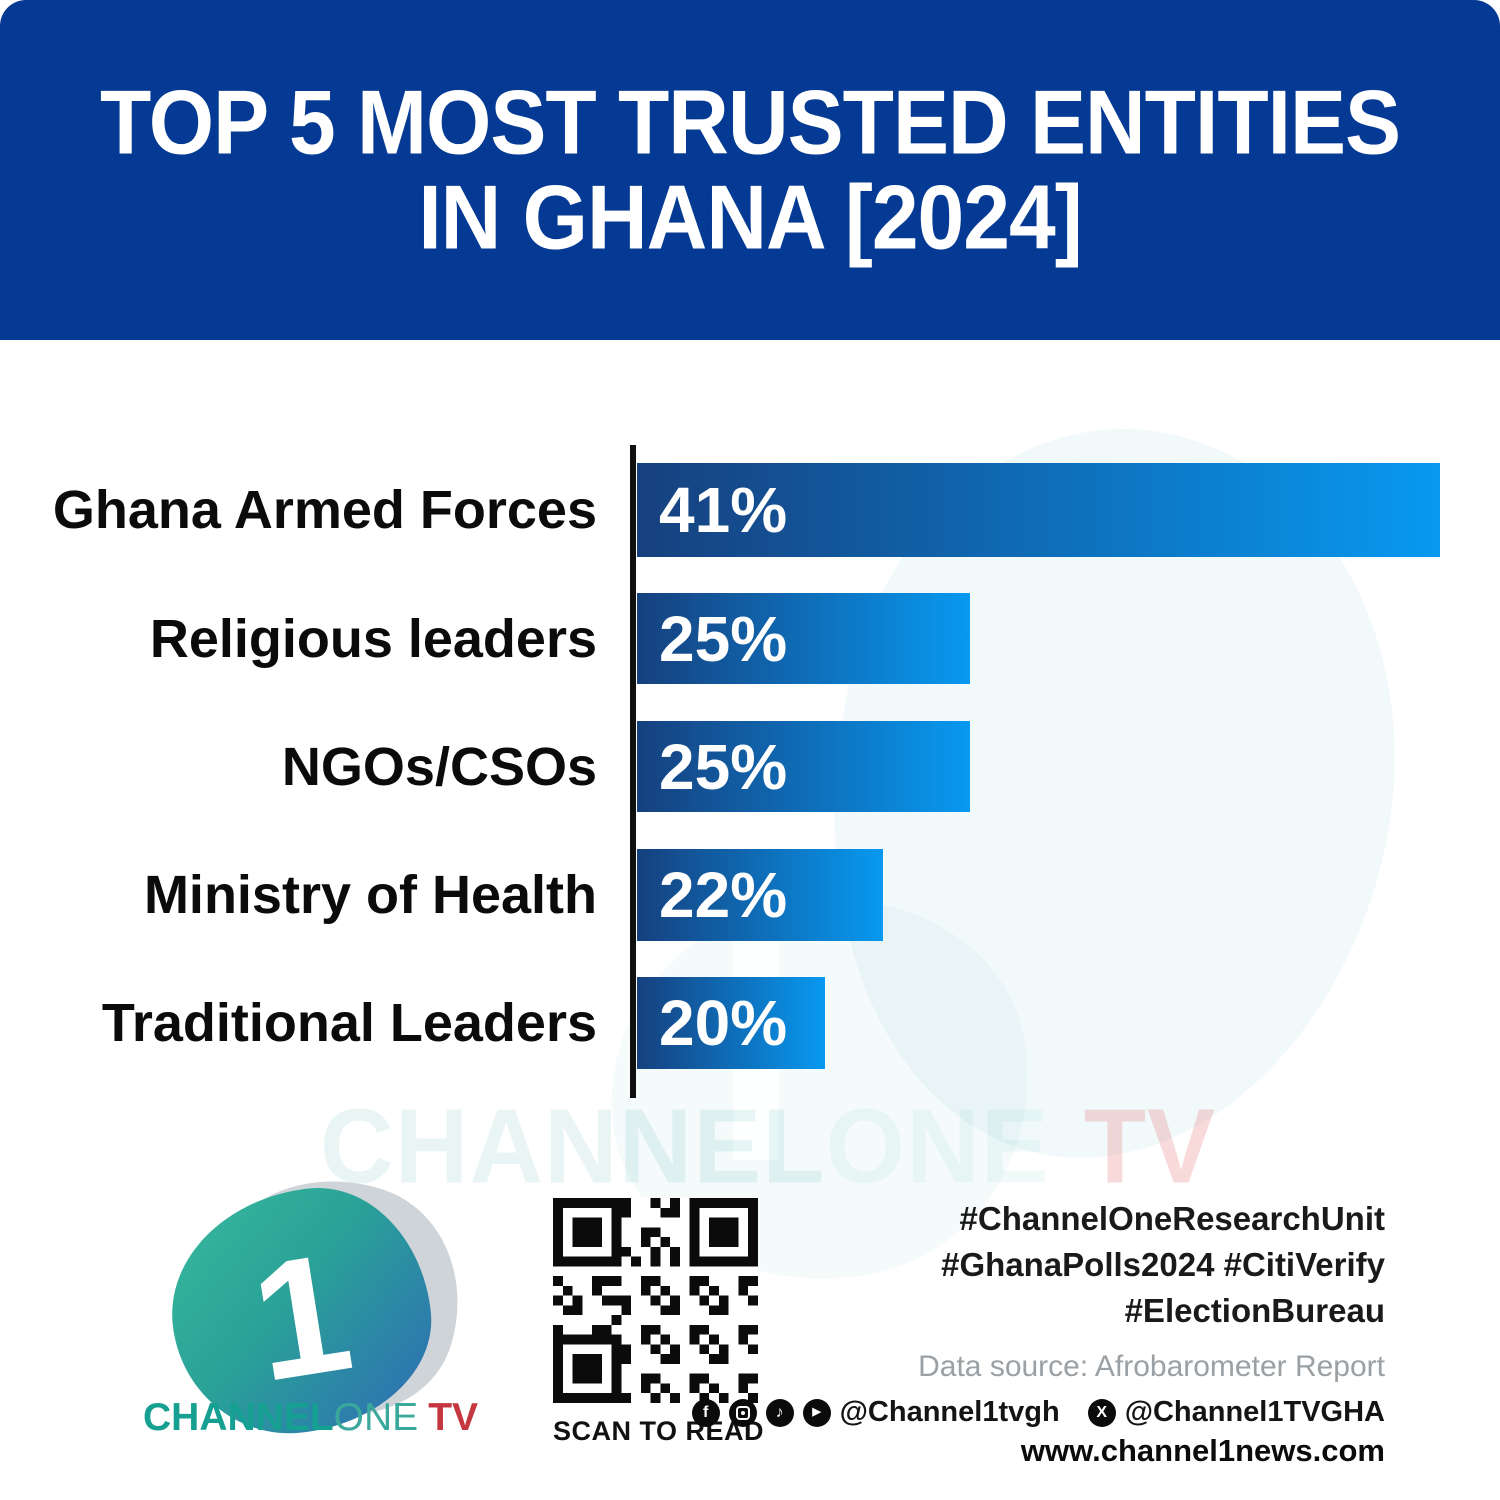 This screenshot has width=1500, height=1500. Describe the element at coordinates (705, 1412) in the screenshot. I see `facebook-icon: f` at that location.